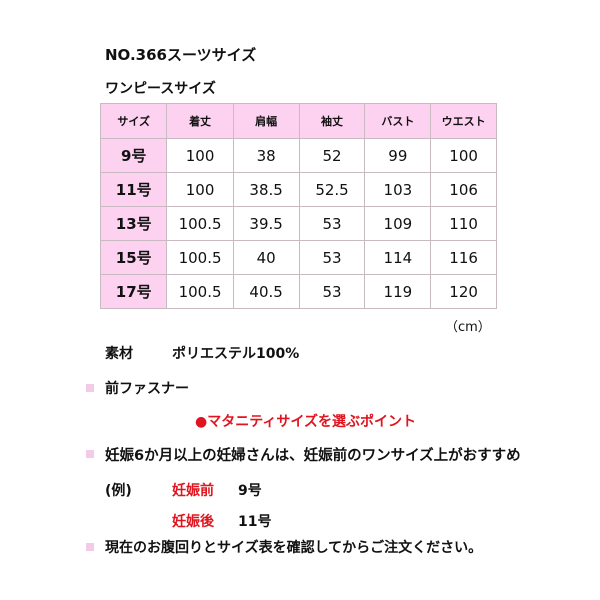  What do you see at coordinates (133, 189) in the screenshot?
I see `size-cell: 11号` at bounding box center [133, 189].